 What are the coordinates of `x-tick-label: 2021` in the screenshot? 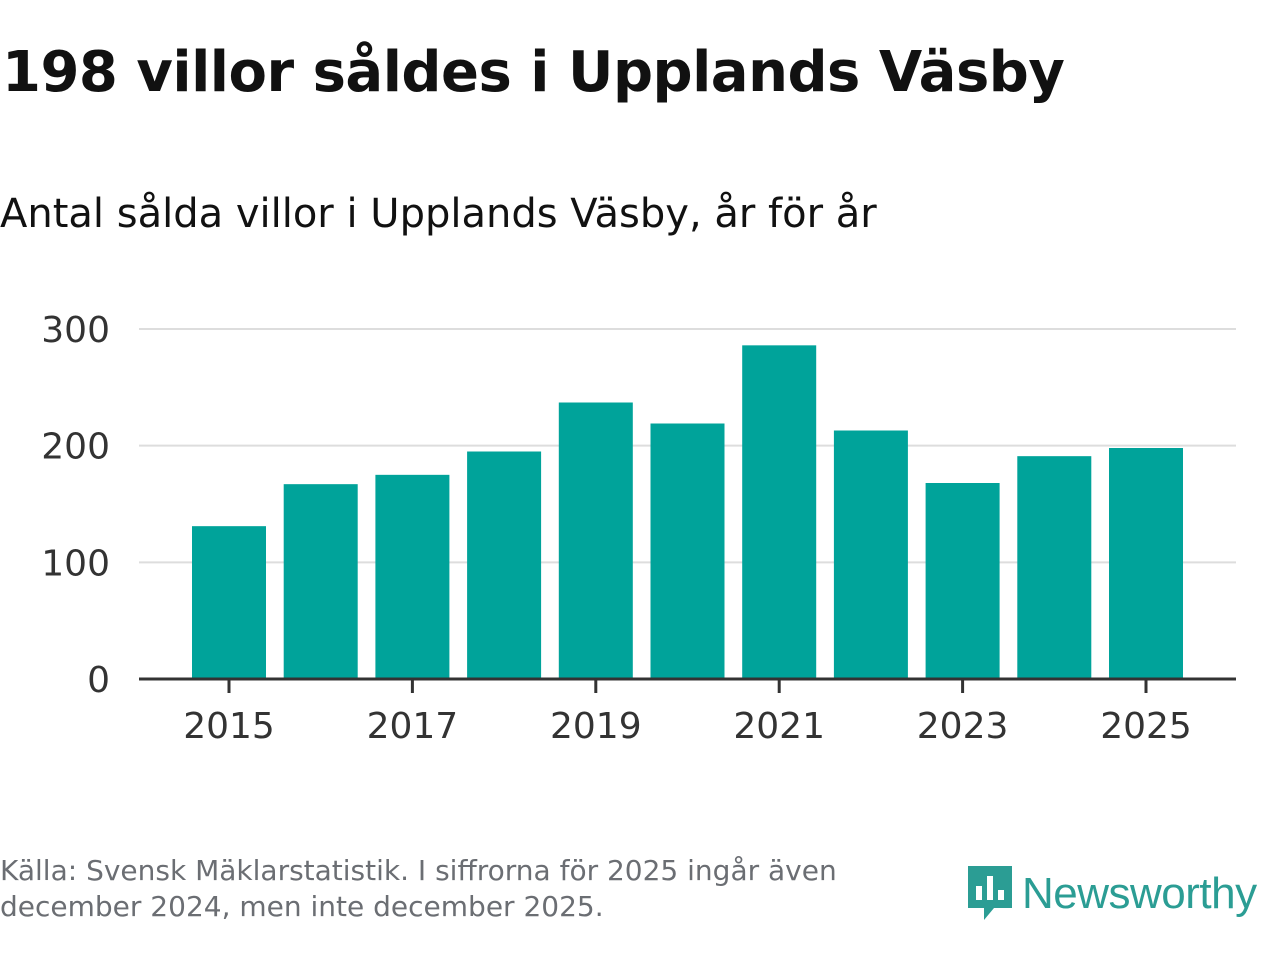 It's located at (779, 726).